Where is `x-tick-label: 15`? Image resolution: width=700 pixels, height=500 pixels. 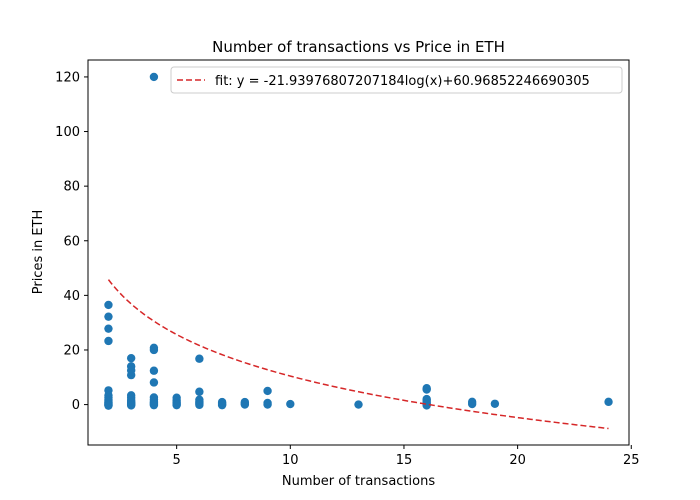 x-tick-label: 15 is located at coordinates (404, 460).